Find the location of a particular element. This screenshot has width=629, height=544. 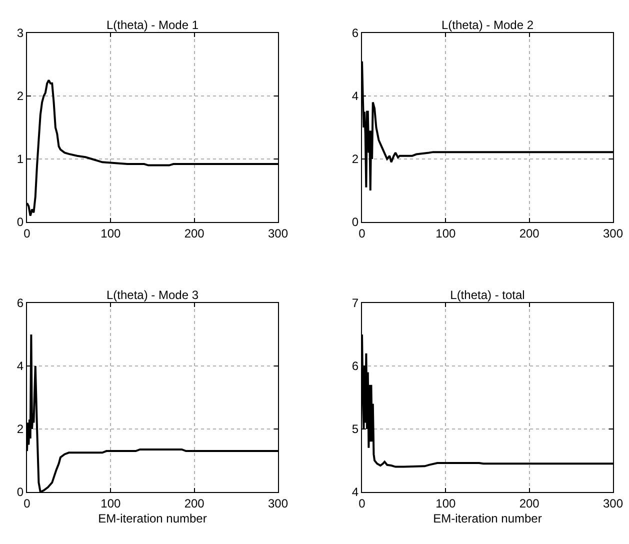

y-tick-label: 3 is located at coordinates (20, 33).